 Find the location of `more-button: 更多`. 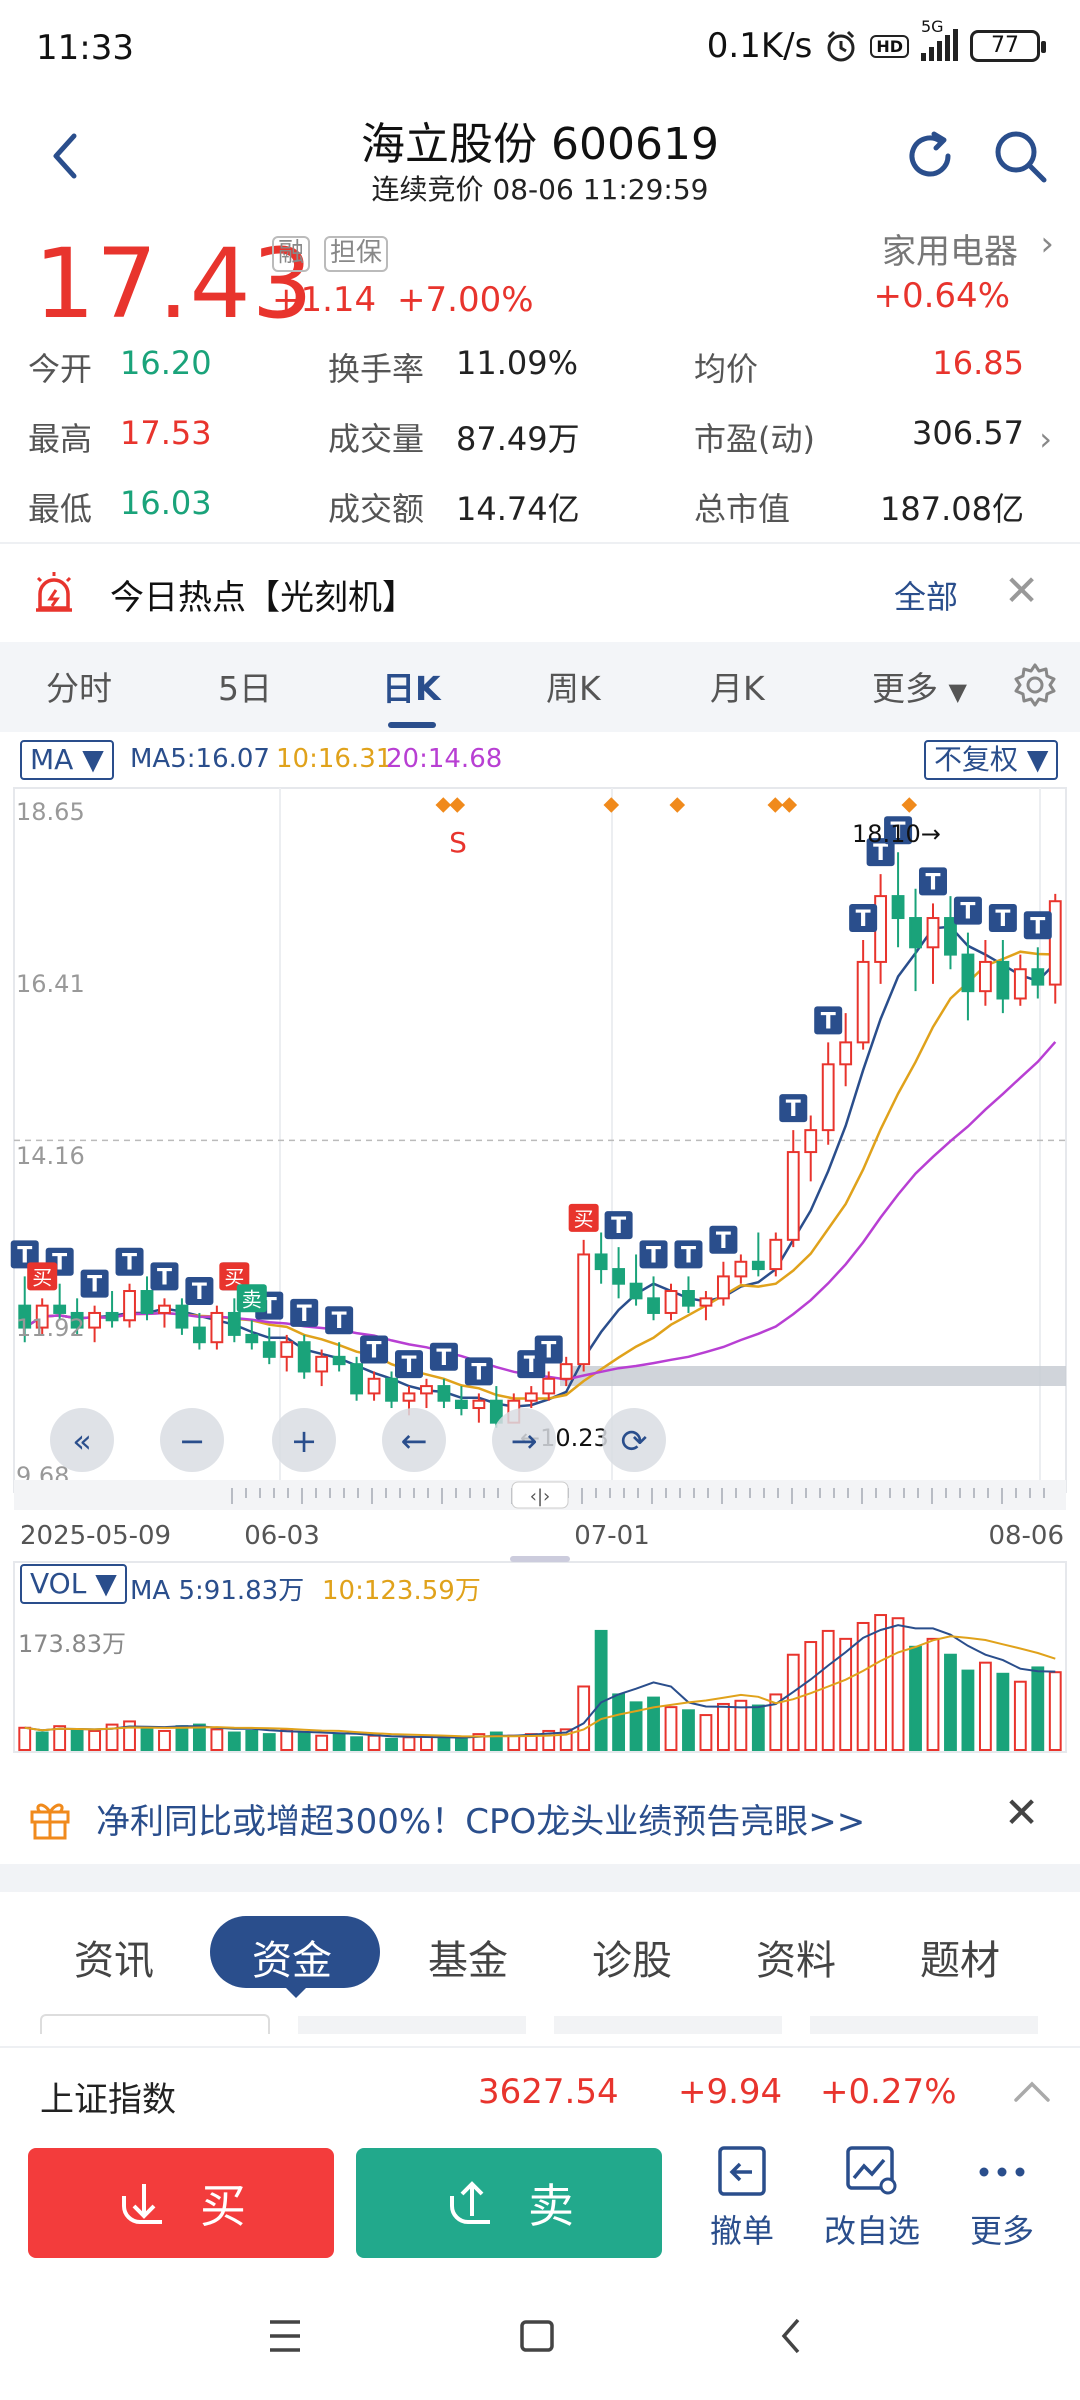

more-button: 更多 is located at coordinates (1002, 2198).